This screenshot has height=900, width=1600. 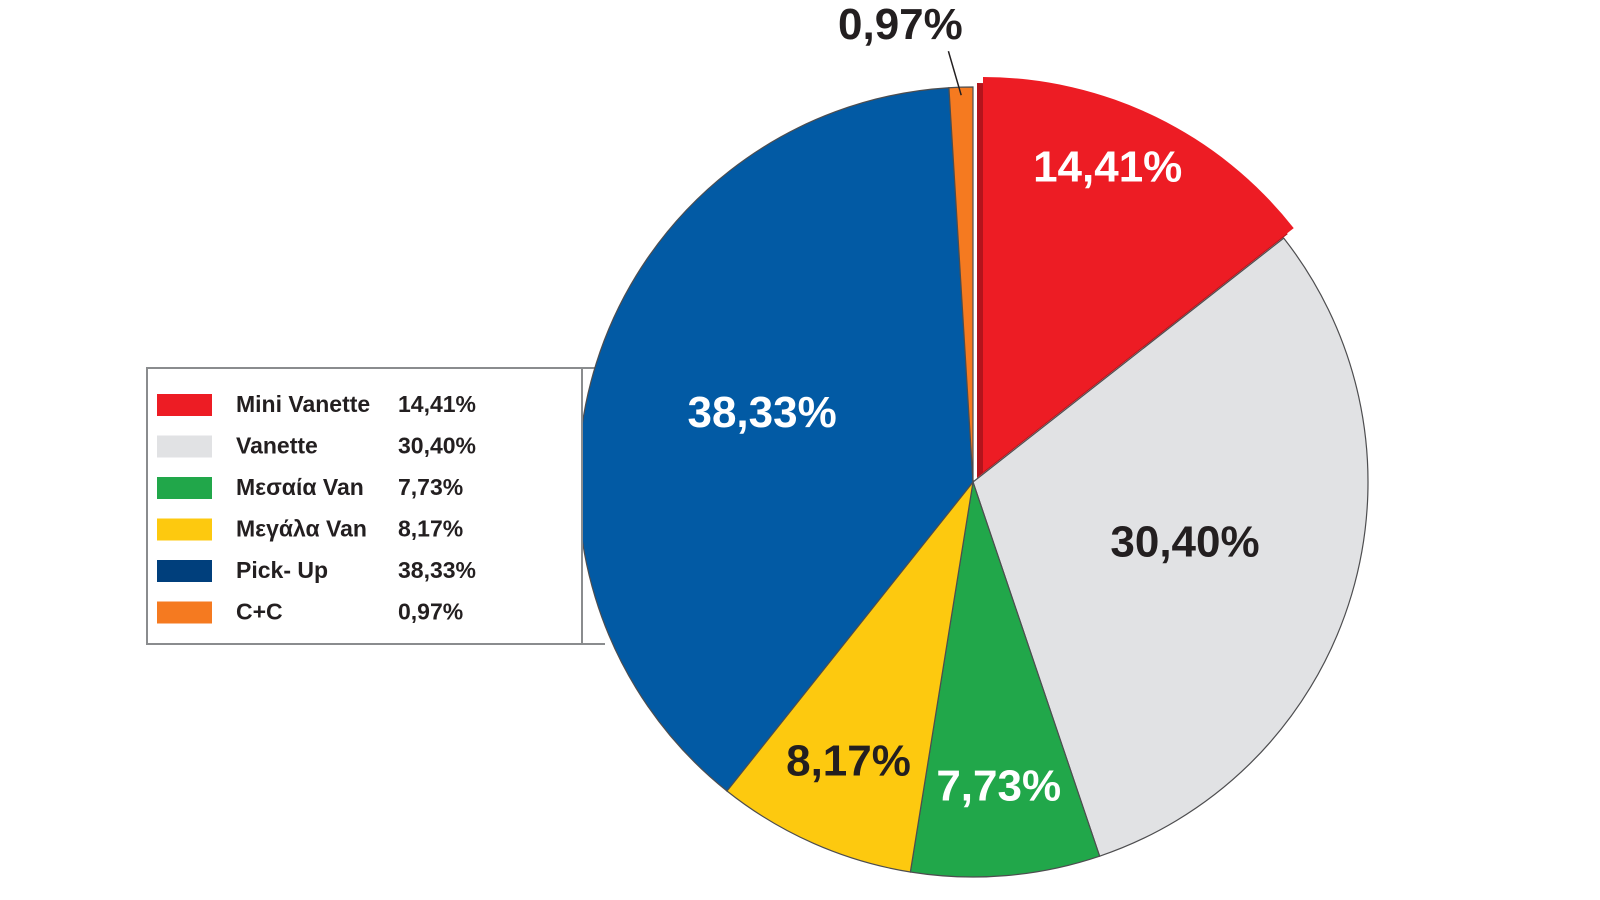 What do you see at coordinates (430, 487) in the screenshot?
I see `legend-value-μεσαία-van: 7,73%` at bounding box center [430, 487].